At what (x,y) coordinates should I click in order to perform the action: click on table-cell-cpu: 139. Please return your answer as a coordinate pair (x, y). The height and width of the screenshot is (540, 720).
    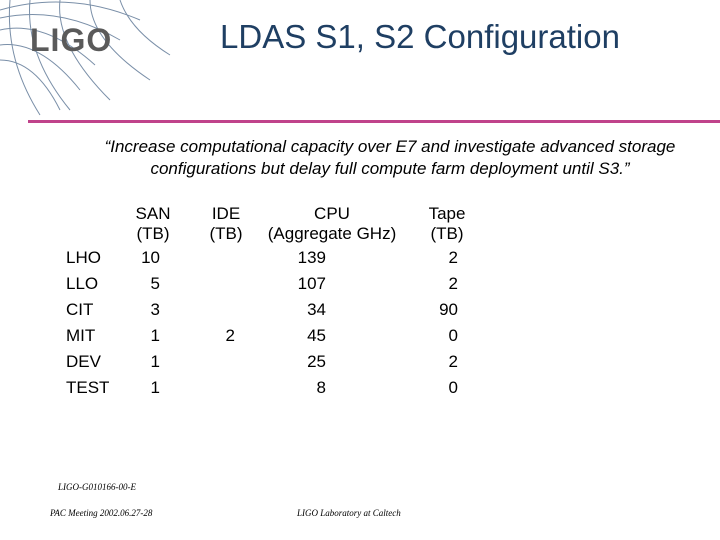
    Looking at the image, I should click on (311, 257).